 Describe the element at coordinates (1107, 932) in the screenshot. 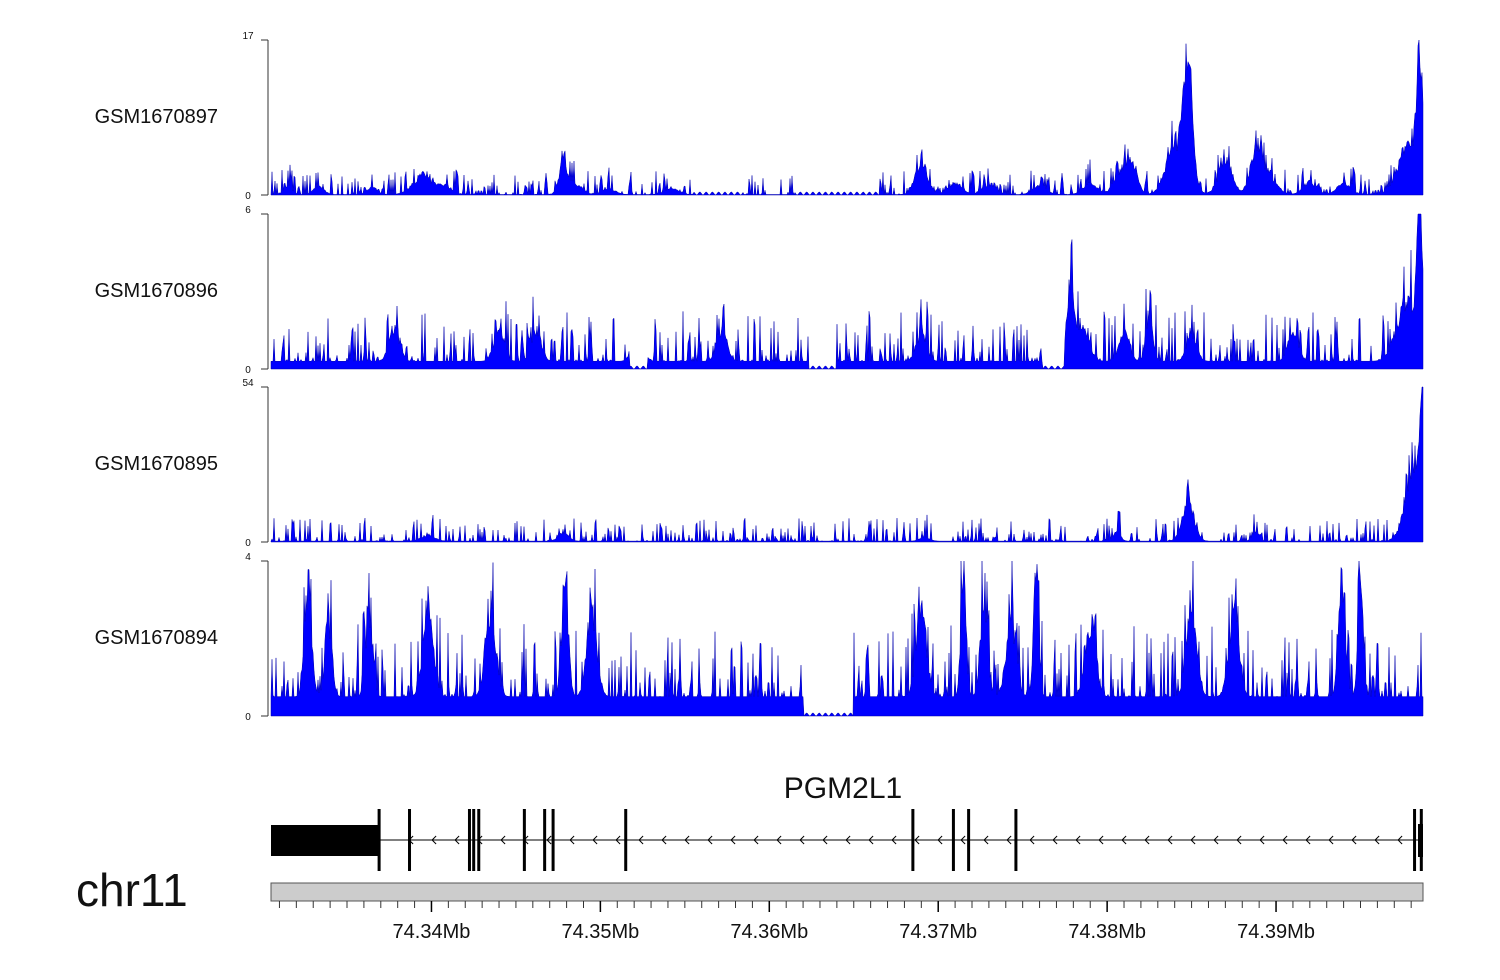

I see `x-tick-label: 74.38Mb` at that location.